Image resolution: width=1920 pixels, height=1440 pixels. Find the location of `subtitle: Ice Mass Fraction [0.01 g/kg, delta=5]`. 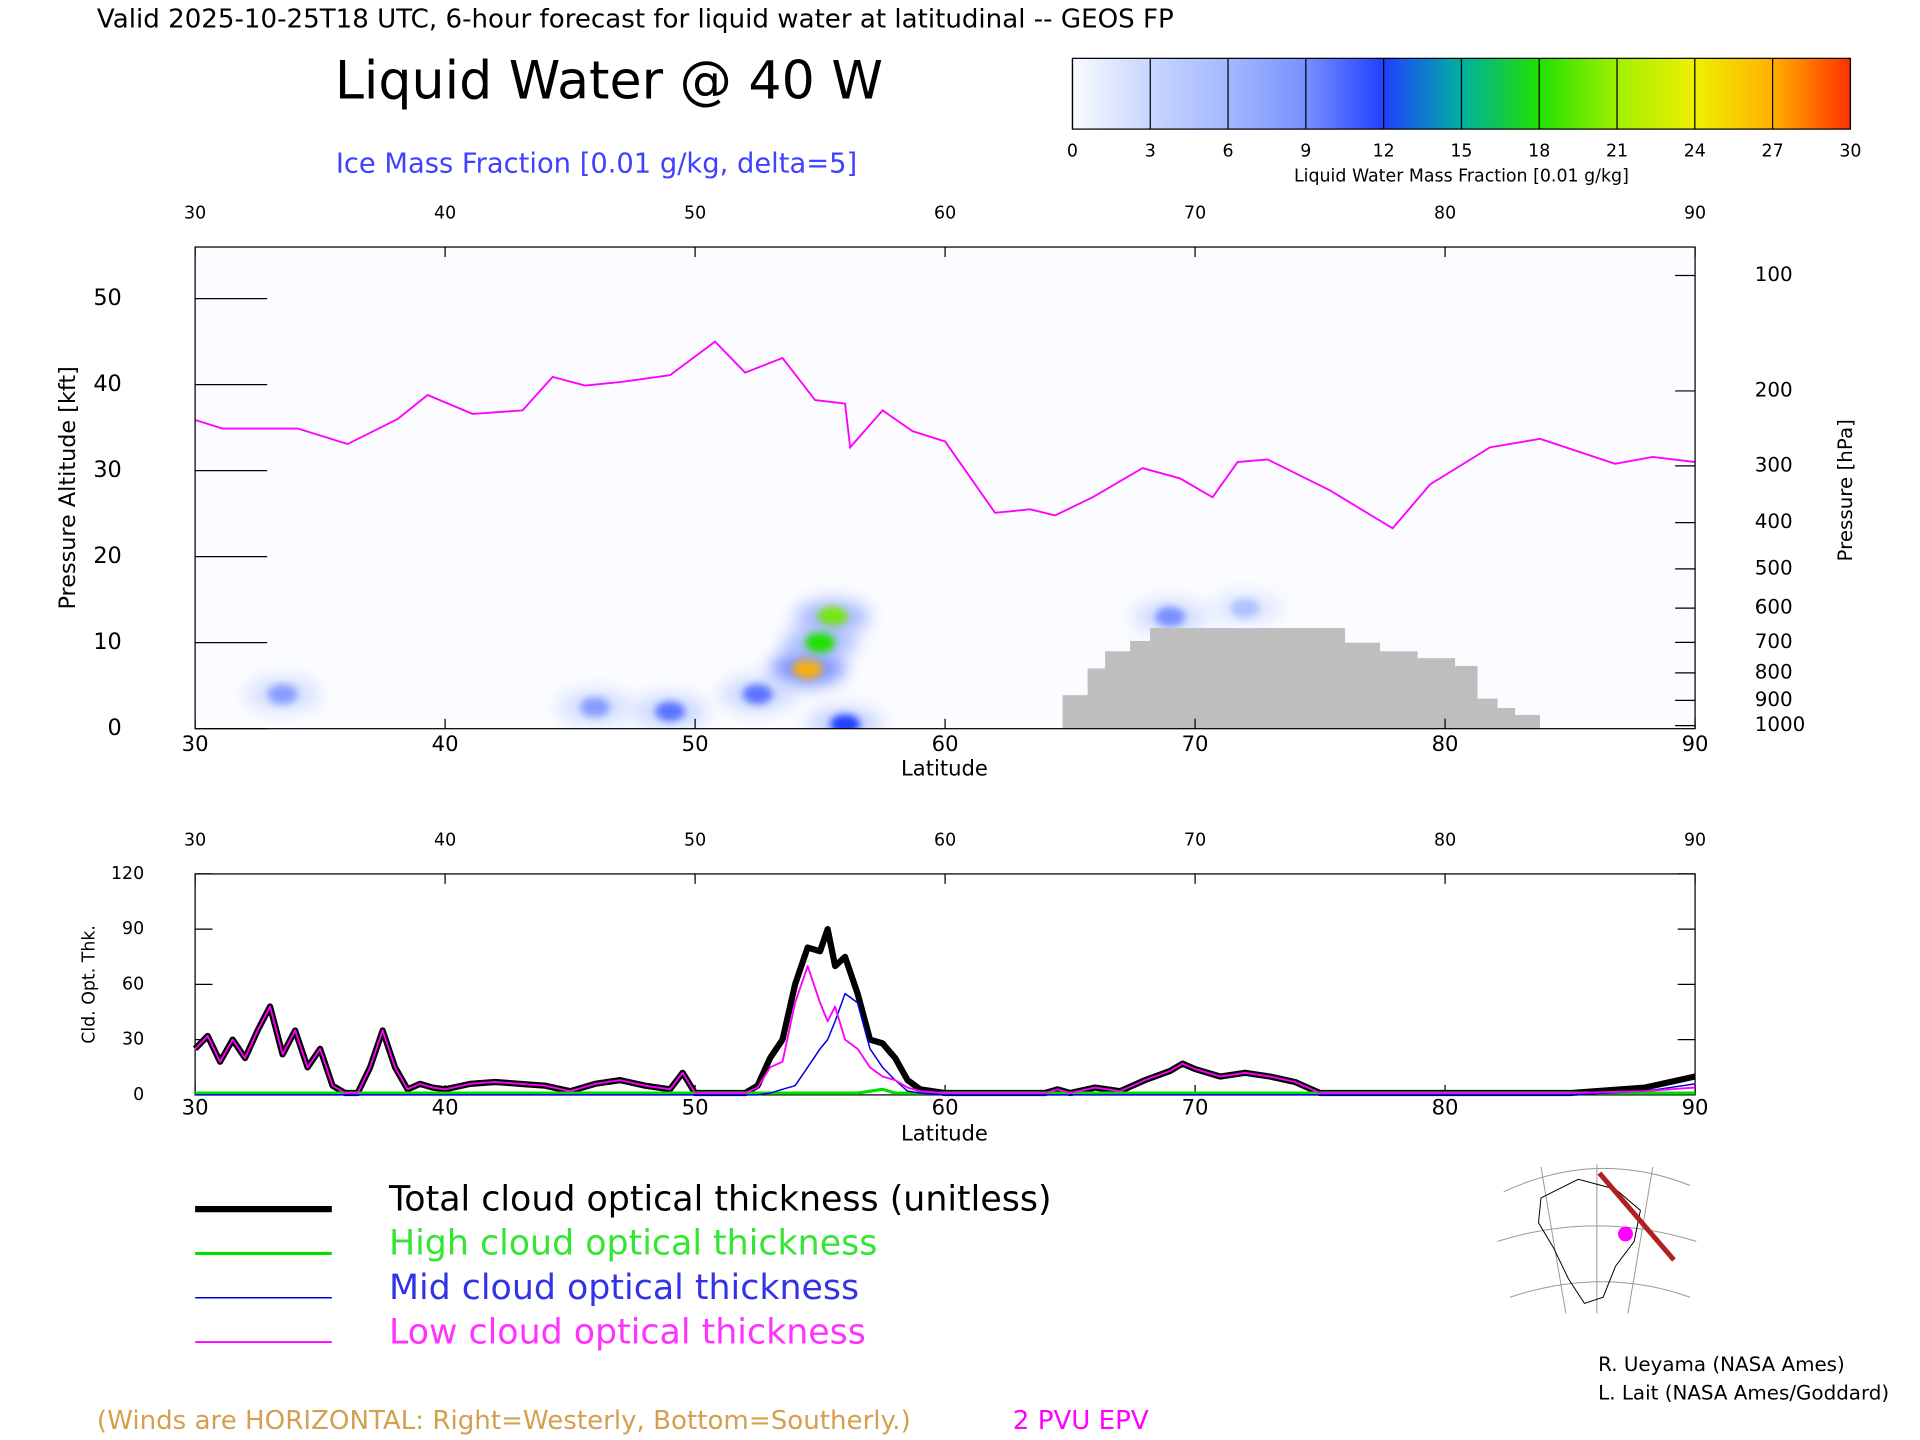

subtitle: Ice Mass Fraction [0.01 g/kg, delta=5] is located at coordinates (596, 164).